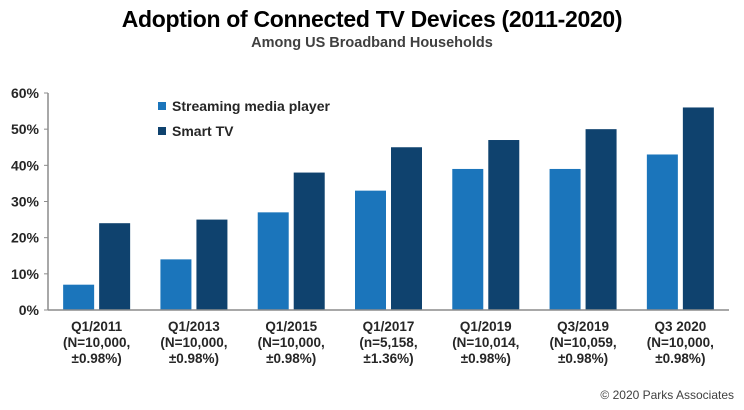  I want to click on chart-subtitle: Among US Broadband Households, so click(372, 43).